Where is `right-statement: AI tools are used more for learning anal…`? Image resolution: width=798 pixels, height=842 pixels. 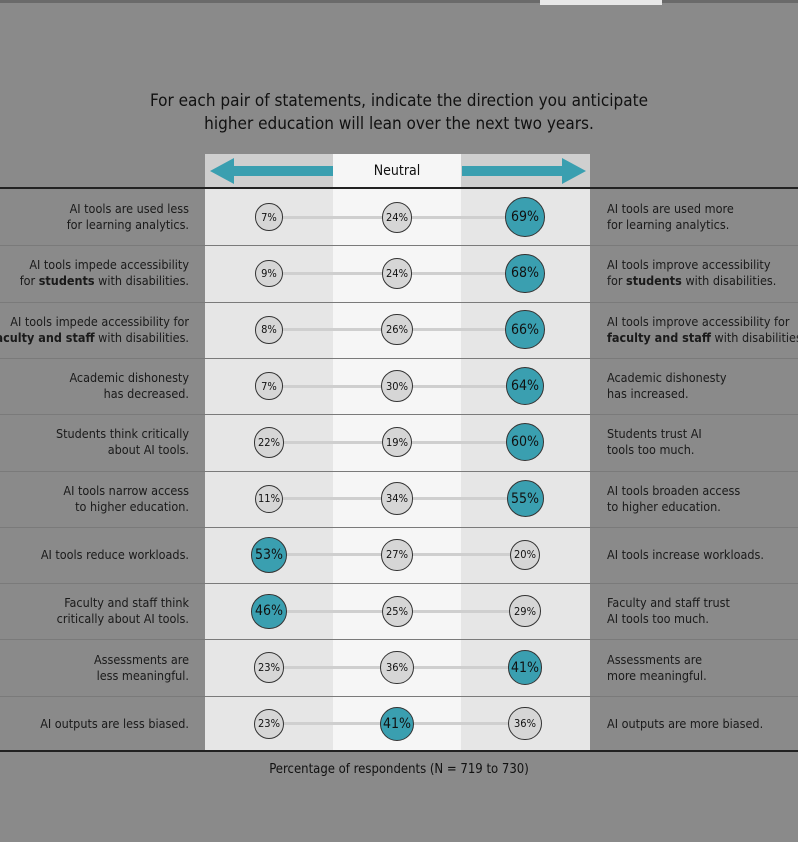 right-statement: AI tools are used more for learning anal… is located at coordinates (702, 217).